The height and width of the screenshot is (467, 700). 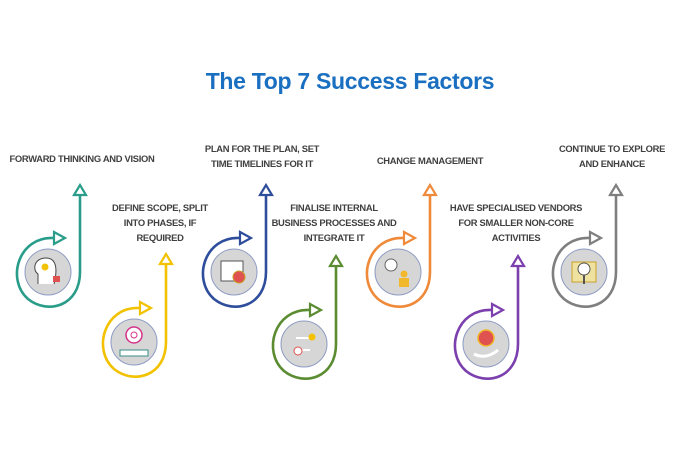 What do you see at coordinates (334, 207) in the screenshot?
I see `factor-label-line: FINALISE INTERNAL` at bounding box center [334, 207].